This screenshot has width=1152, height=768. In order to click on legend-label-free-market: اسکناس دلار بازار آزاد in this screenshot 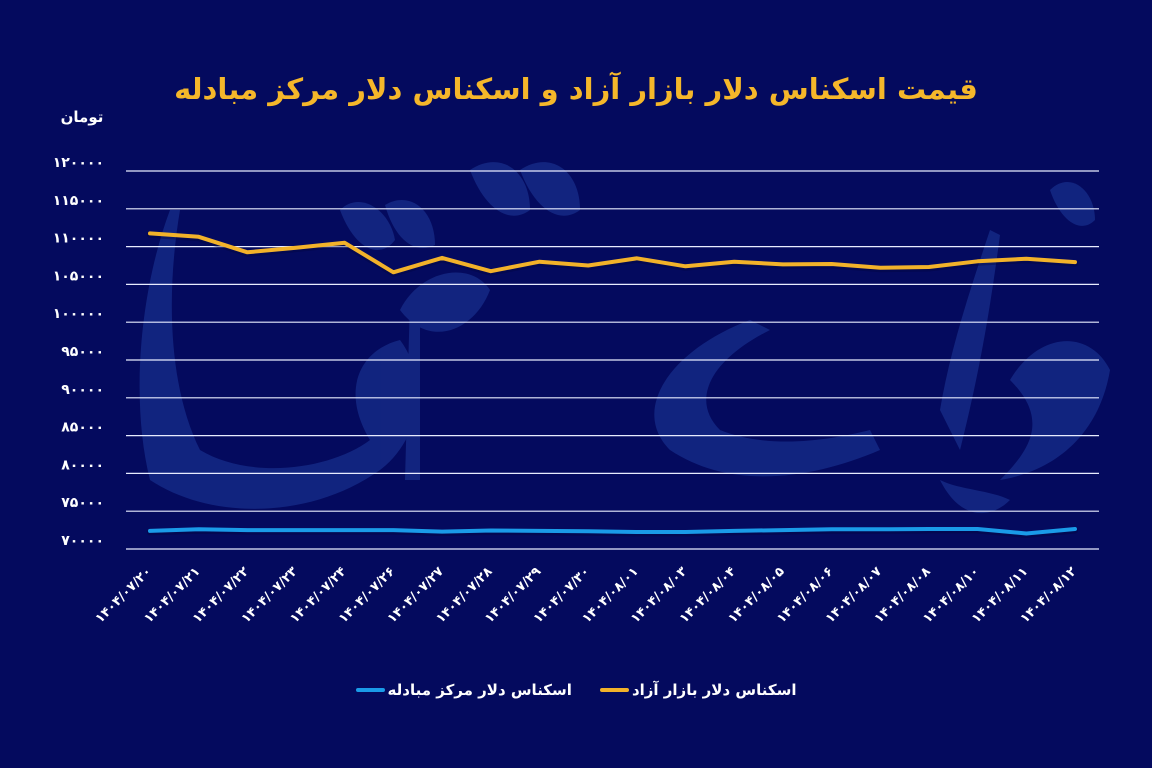, I will do `click(714, 690)`.